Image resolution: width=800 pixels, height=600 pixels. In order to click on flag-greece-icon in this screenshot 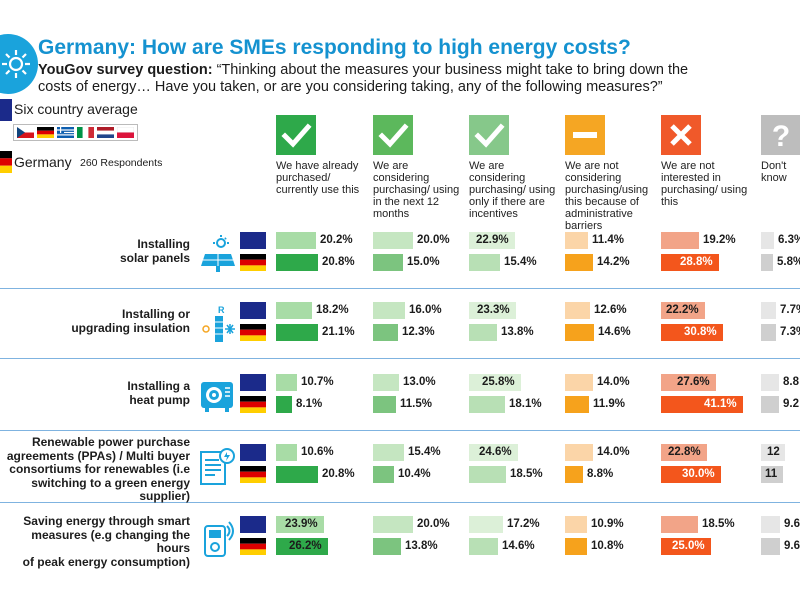, I will do `click(65, 132)`.